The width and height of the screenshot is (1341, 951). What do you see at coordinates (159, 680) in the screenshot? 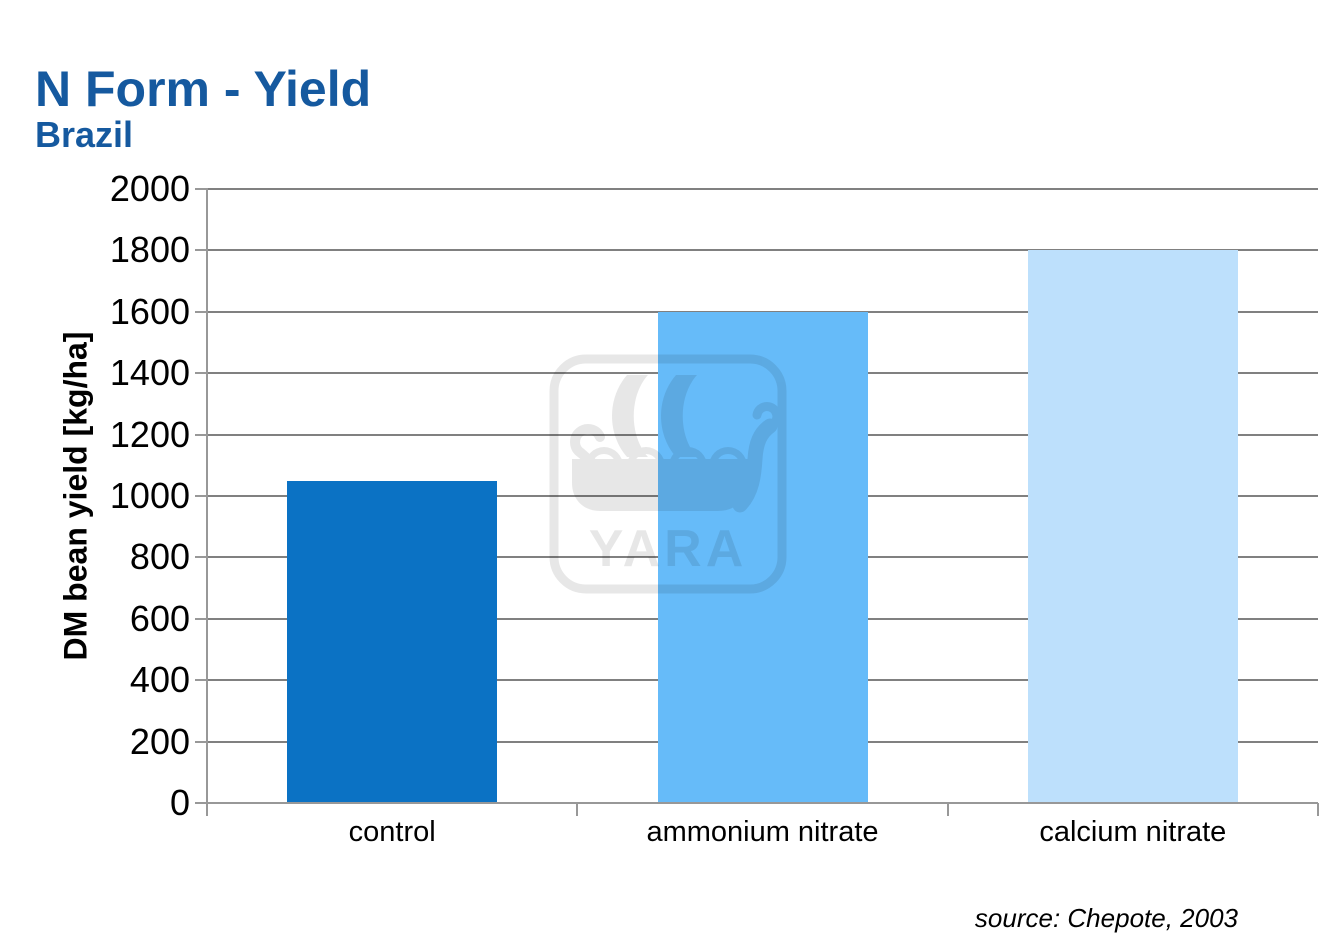
I see `y-tick-label: 400` at bounding box center [159, 680].